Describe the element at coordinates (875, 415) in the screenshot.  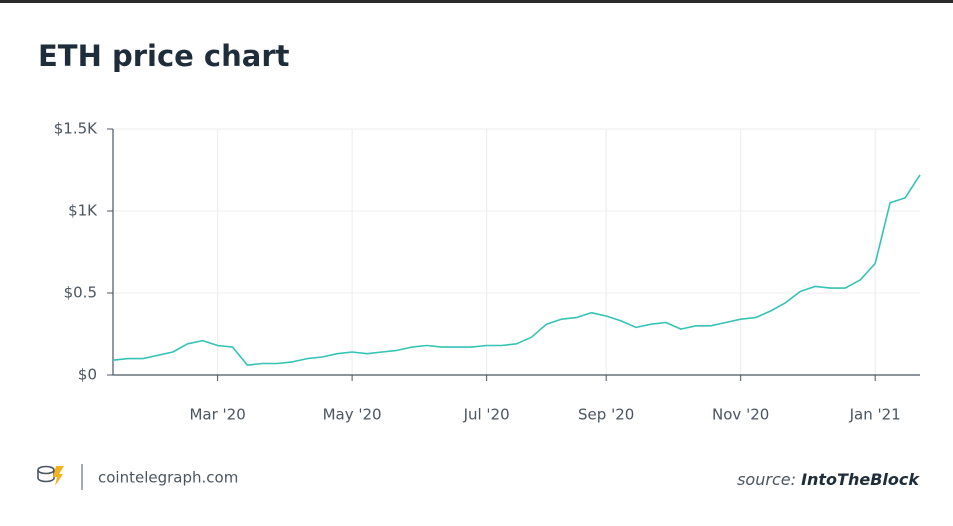
I see `x-tick-label: Jan '21` at that location.